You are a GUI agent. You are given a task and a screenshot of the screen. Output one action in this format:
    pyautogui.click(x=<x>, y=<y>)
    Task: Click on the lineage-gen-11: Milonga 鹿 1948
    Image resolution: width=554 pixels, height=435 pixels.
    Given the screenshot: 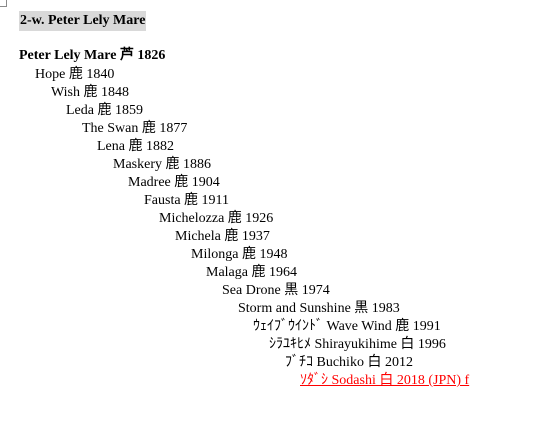 What is the action you would take?
    pyautogui.click(x=239, y=254)
    